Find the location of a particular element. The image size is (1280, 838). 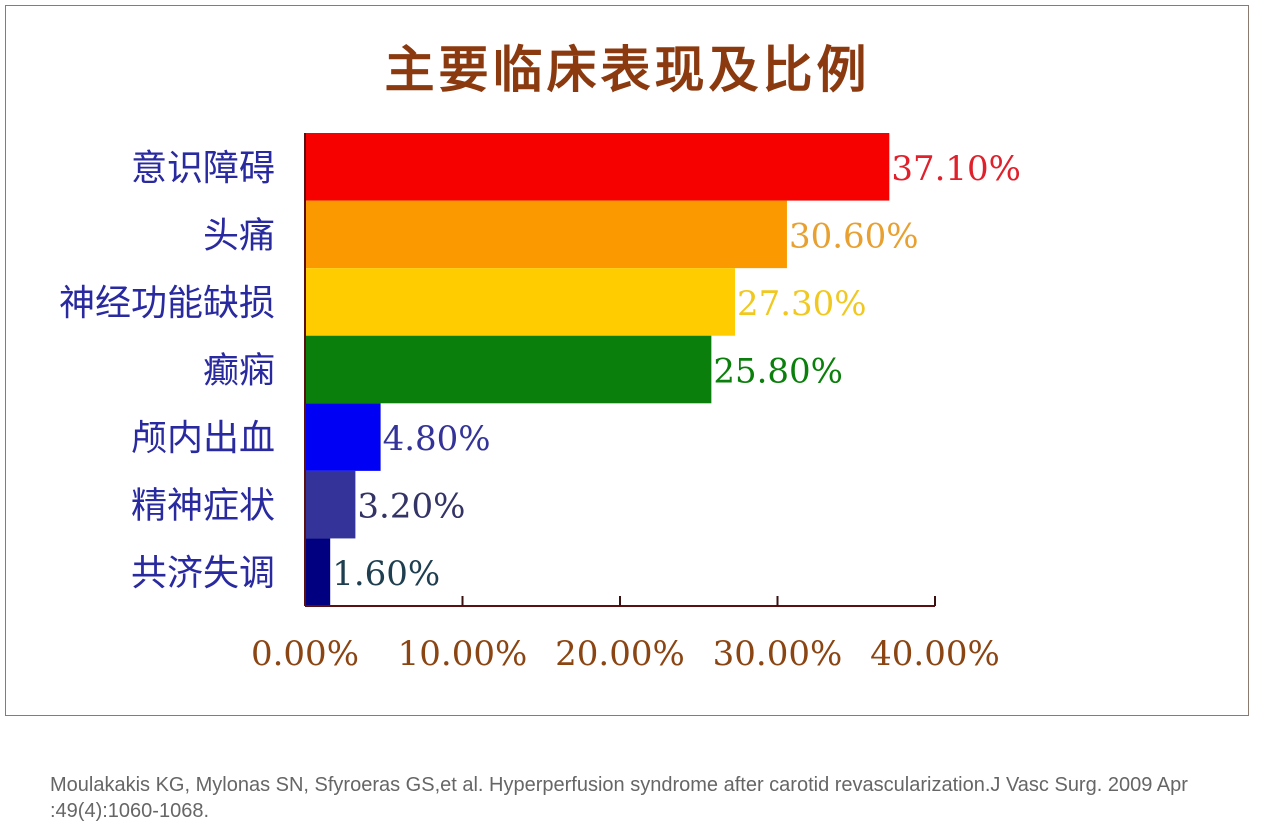

category-label: 癫痫 is located at coordinates (239, 371).